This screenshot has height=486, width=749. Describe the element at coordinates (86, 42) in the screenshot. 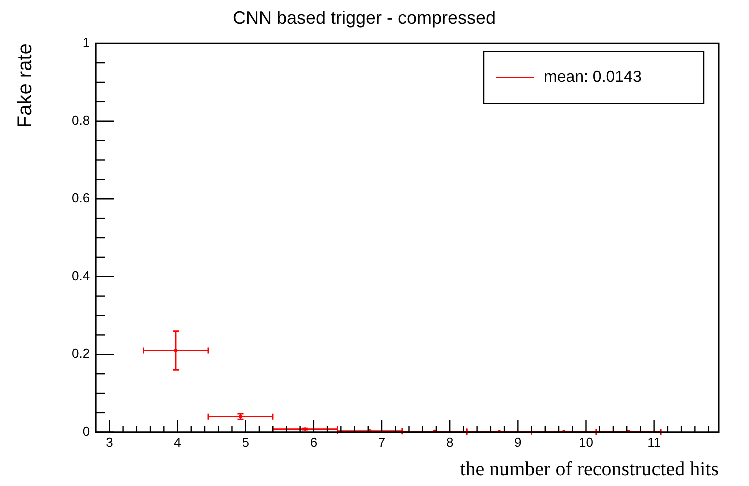

I see `y-tick-label: 1` at that location.